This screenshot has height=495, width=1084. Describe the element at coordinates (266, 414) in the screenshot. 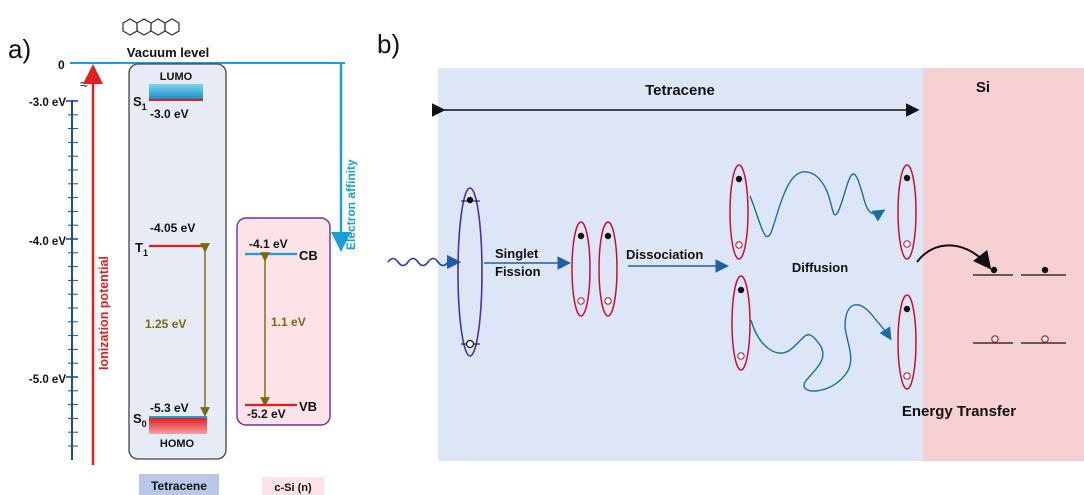

I see `vb-energy-label: -5.2 eV` at that location.